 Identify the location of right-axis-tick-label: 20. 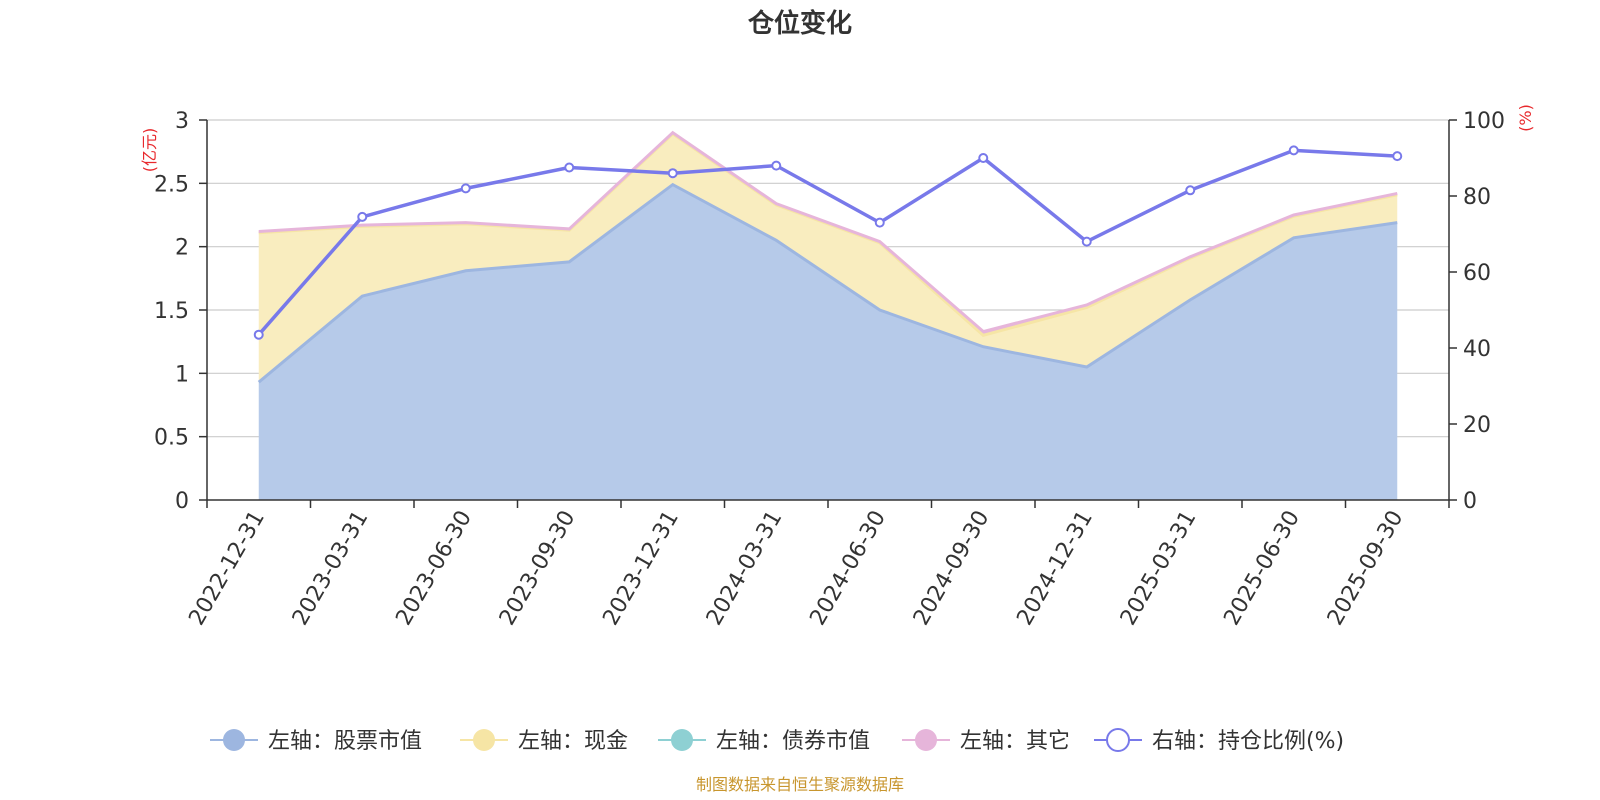
(1477, 425).